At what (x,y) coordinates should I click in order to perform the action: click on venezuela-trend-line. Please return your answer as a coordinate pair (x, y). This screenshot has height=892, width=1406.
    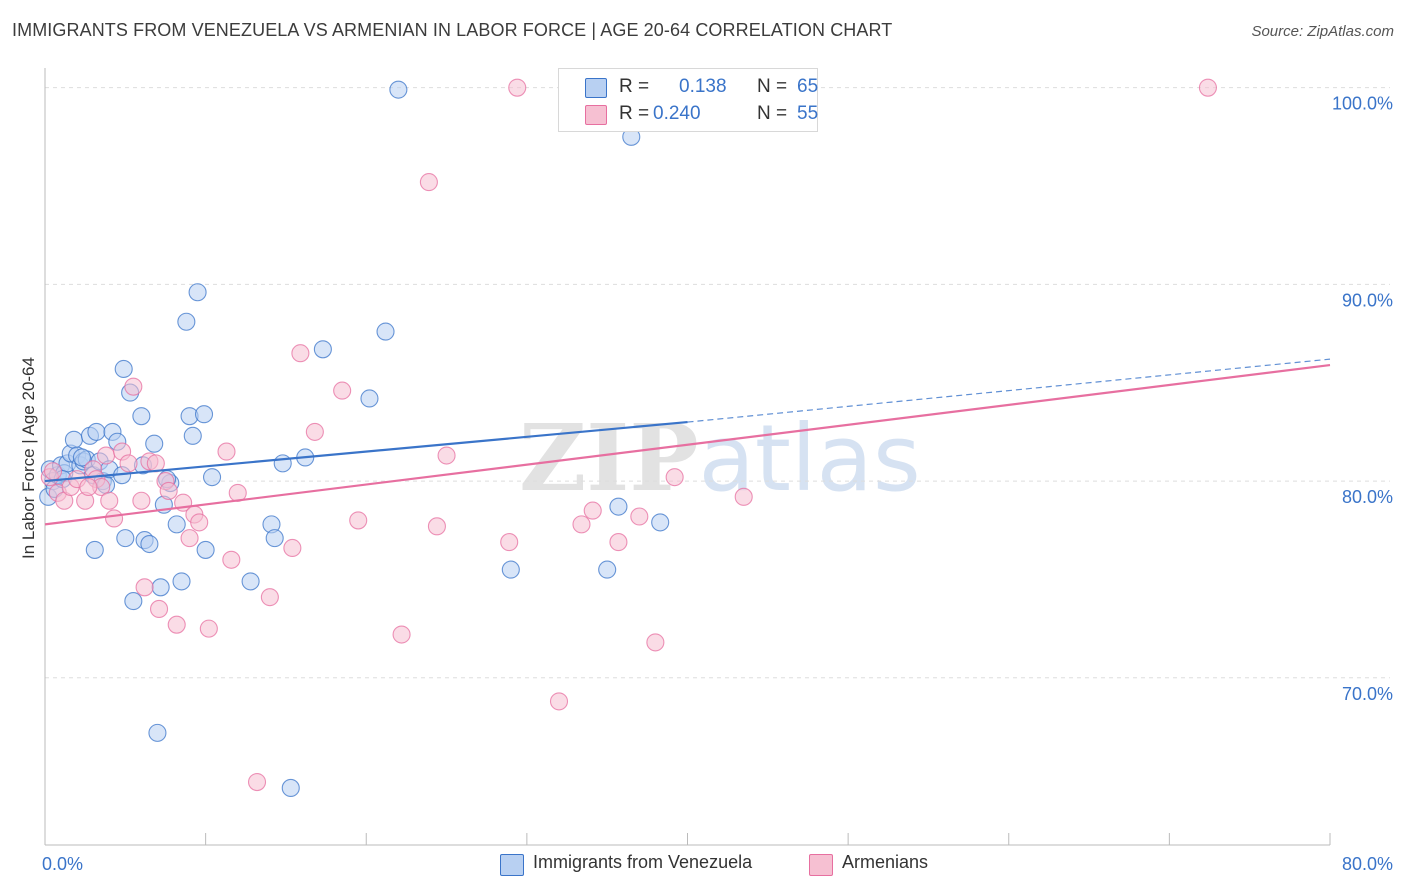
    Looking at the image, I should click on (366, 451).